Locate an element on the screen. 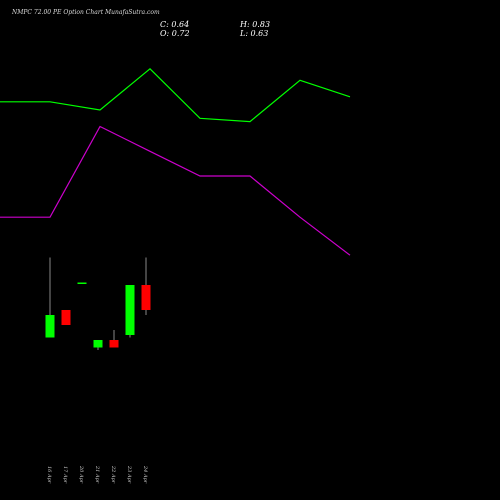 The image size is (500, 500). x-tick-label: 24 Apr is located at coordinates (145, 474).